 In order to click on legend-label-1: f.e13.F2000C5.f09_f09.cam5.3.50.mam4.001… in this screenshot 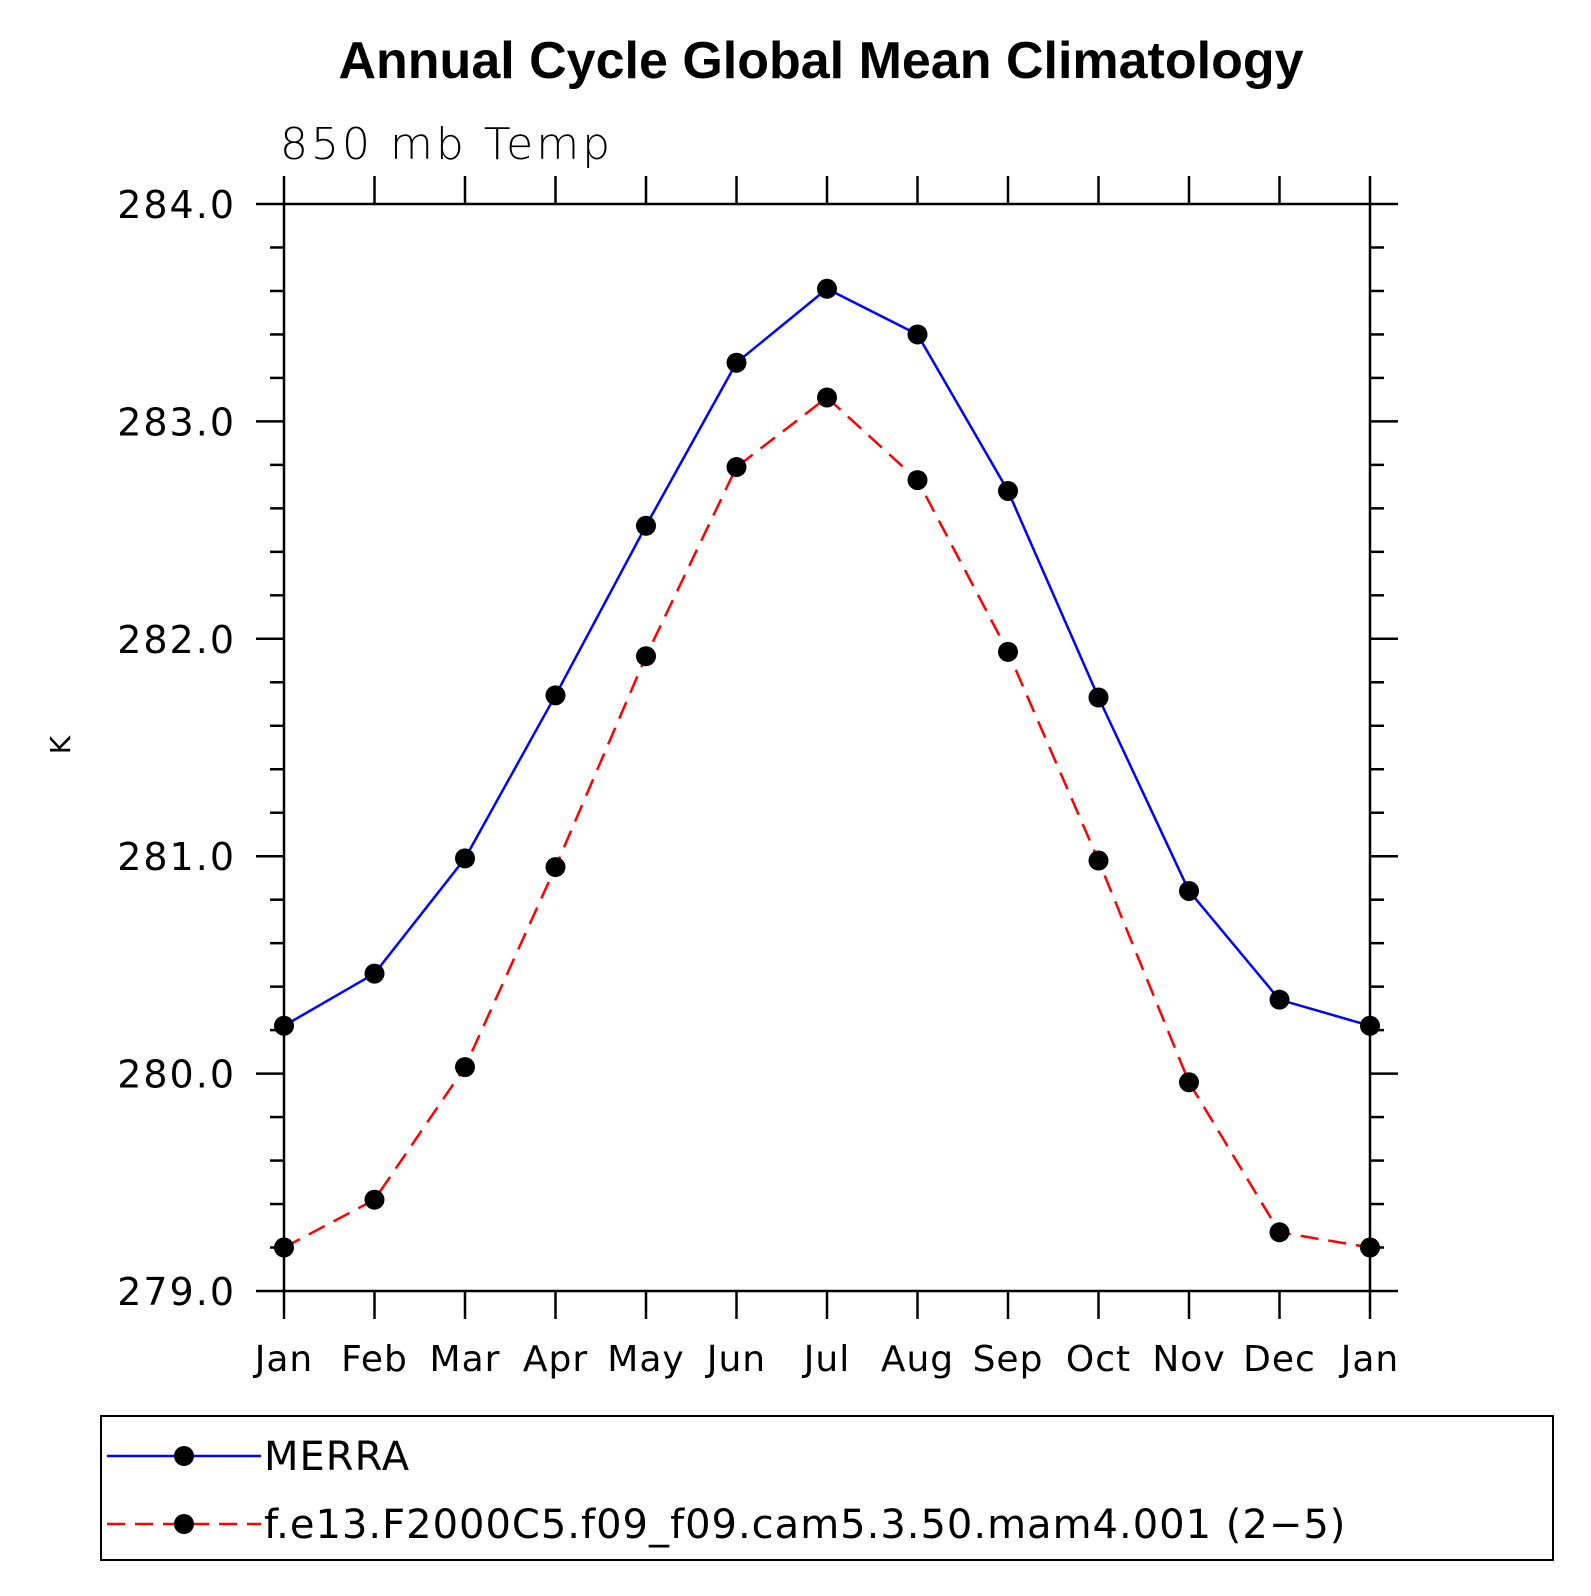, I will do `click(805, 1525)`.